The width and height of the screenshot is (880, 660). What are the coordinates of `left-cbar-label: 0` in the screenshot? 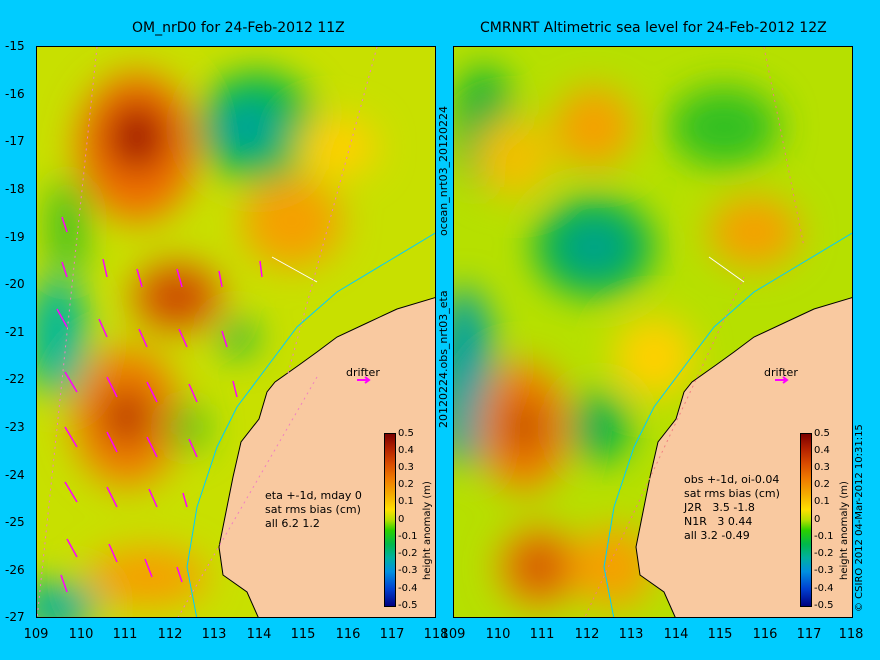 It's located at (401, 519).